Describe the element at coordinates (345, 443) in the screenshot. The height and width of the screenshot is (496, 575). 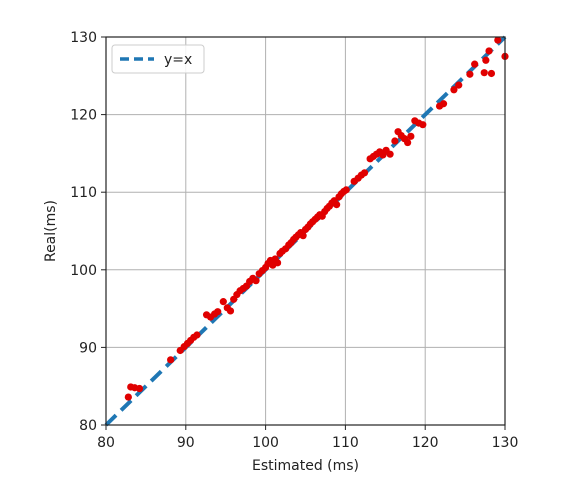
I see `x-tick-label: 110` at that location.